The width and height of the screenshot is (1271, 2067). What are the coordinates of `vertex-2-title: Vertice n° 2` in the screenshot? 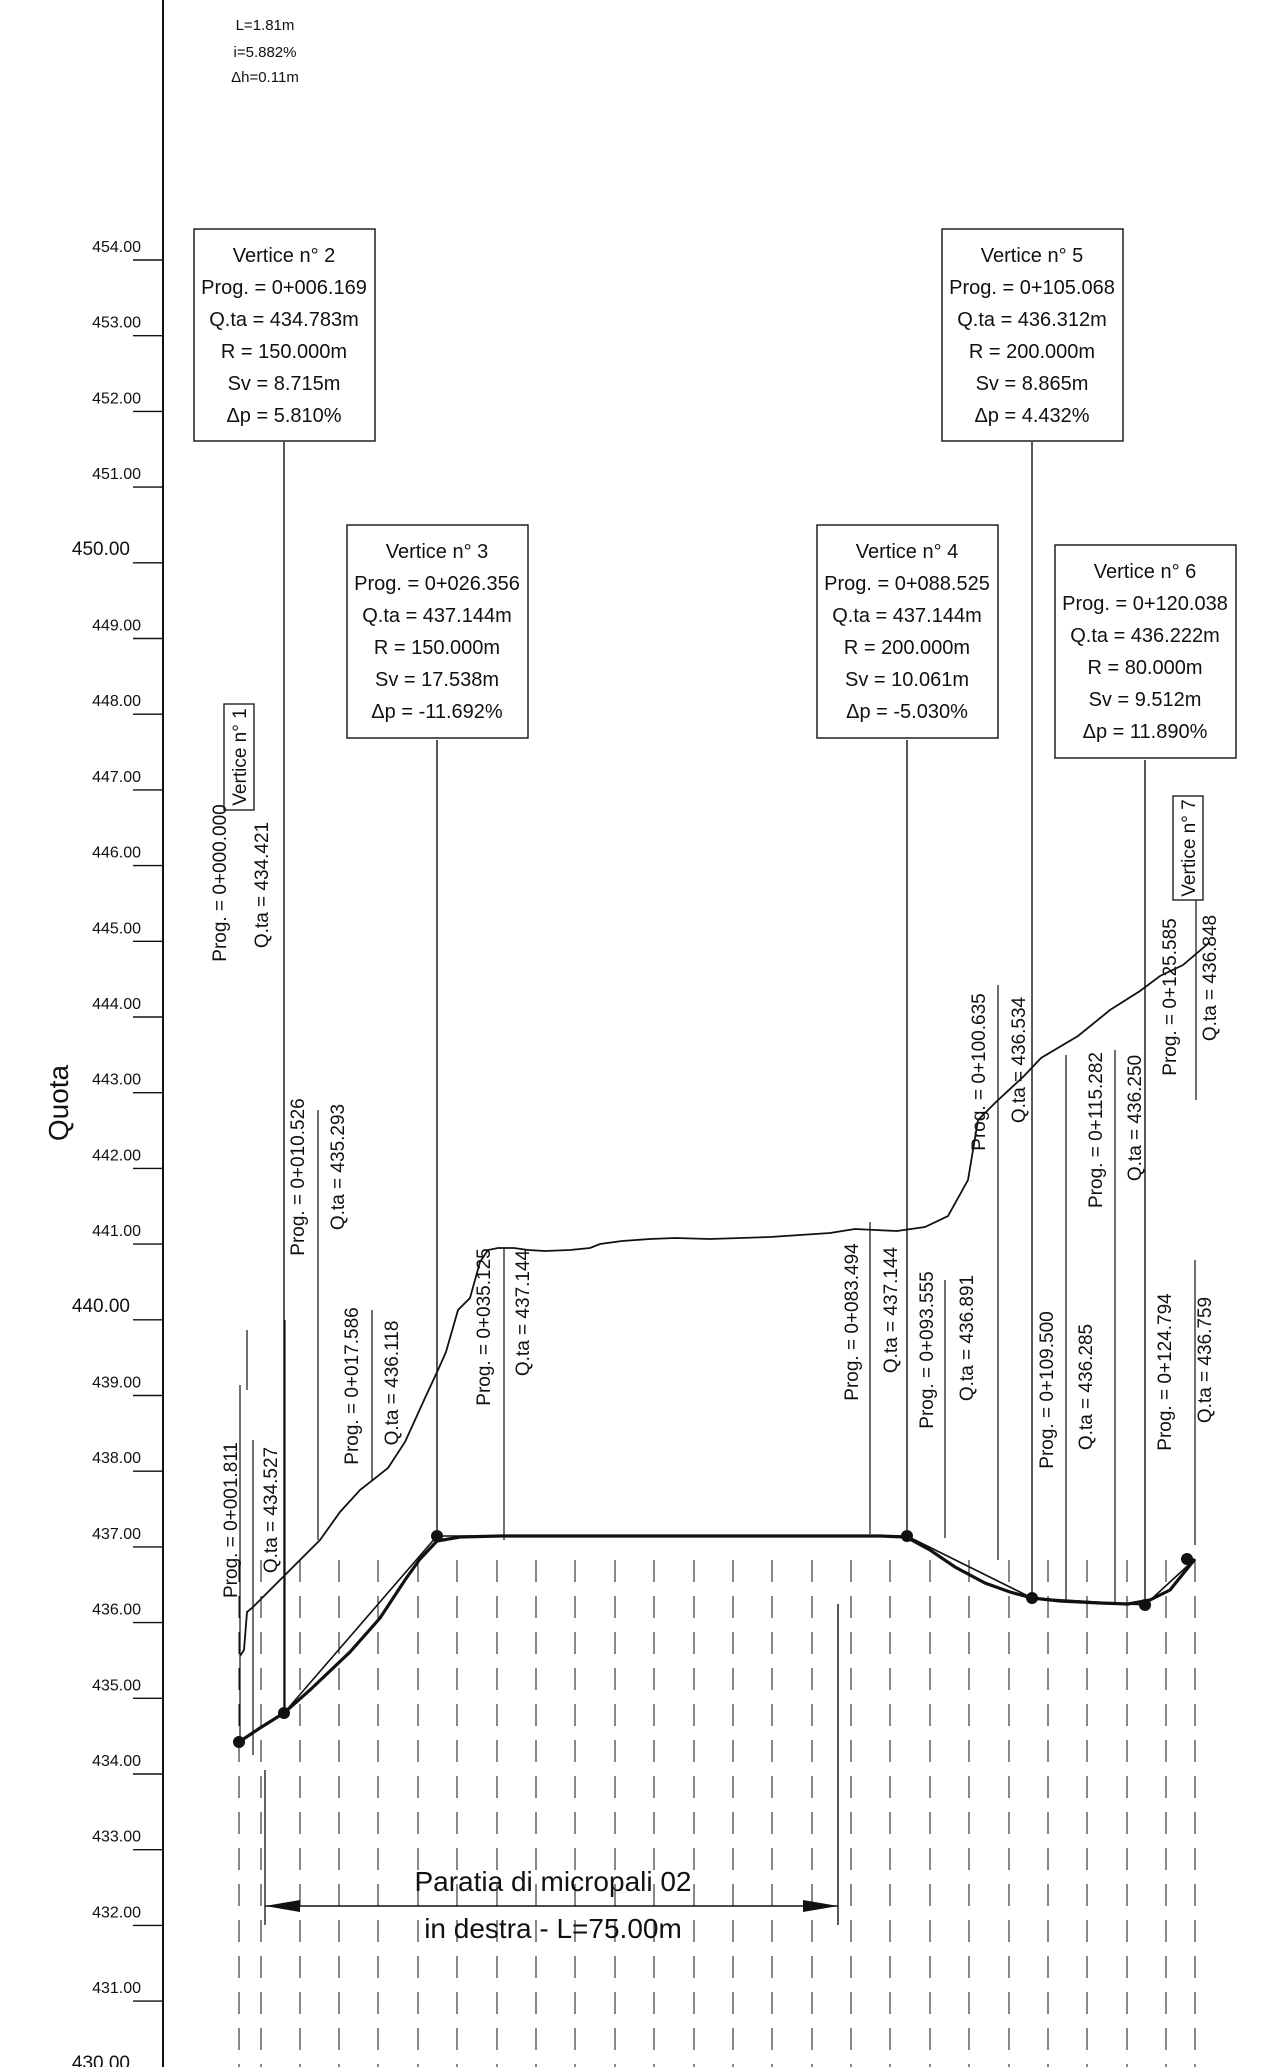 It's located at (284, 256).